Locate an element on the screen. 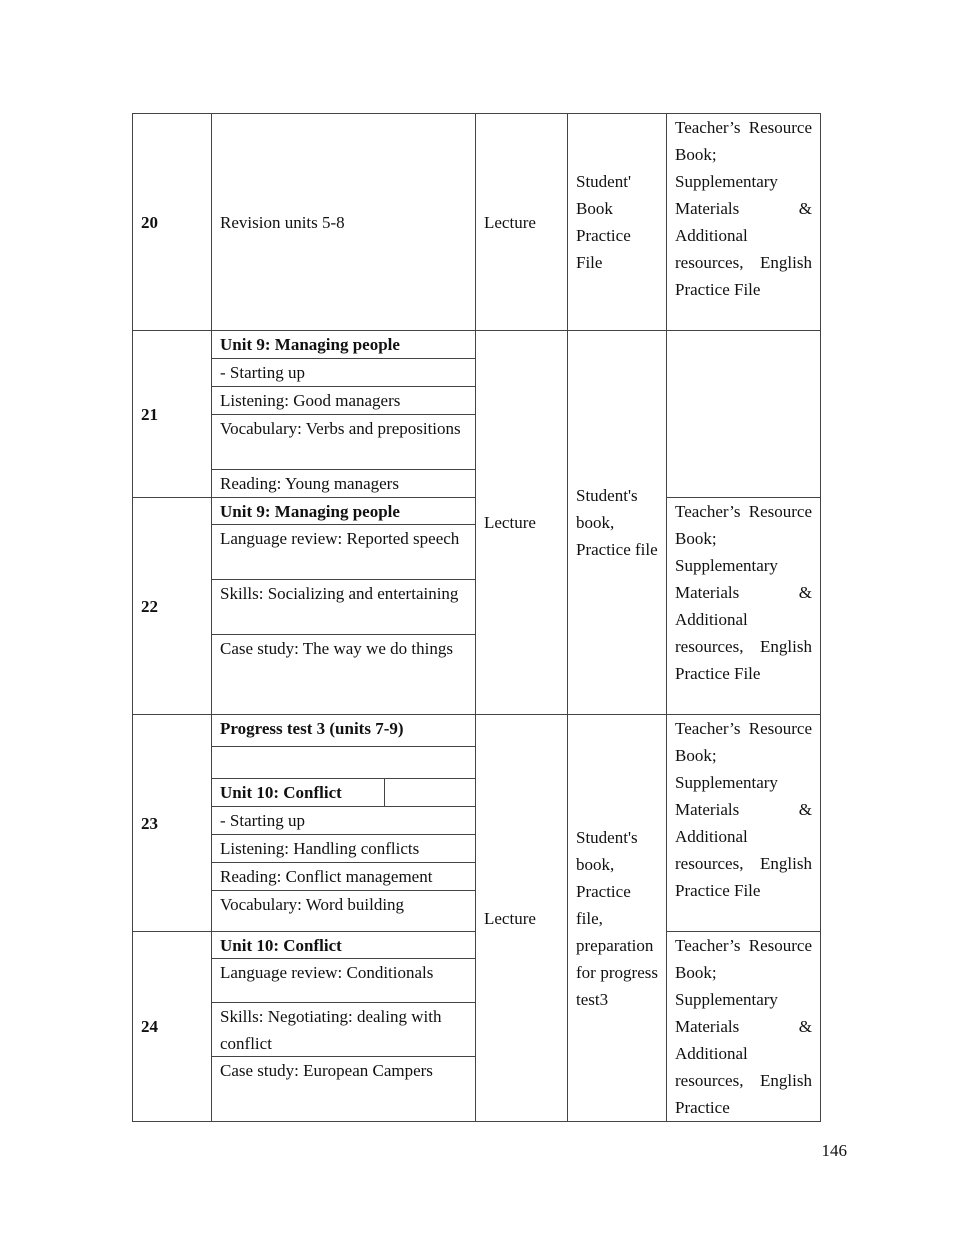 The image size is (960, 1242). table-cell: Case study: The way we do things is located at coordinates (343, 674).